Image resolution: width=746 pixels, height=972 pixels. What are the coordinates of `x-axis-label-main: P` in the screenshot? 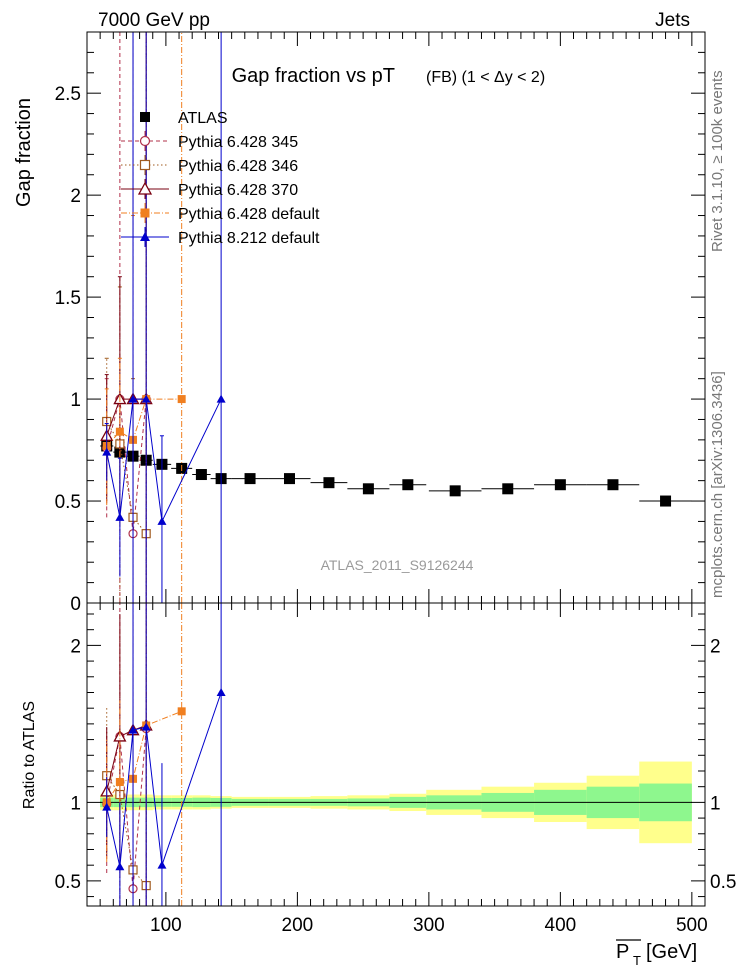 It's located at (622, 952).